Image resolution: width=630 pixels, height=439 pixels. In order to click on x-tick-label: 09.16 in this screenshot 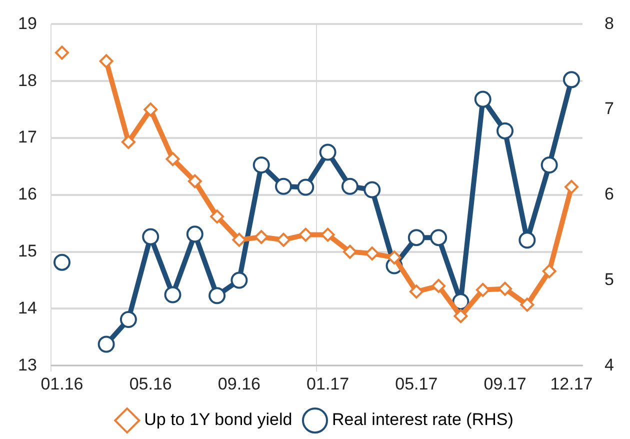, I will do `click(239, 384)`.